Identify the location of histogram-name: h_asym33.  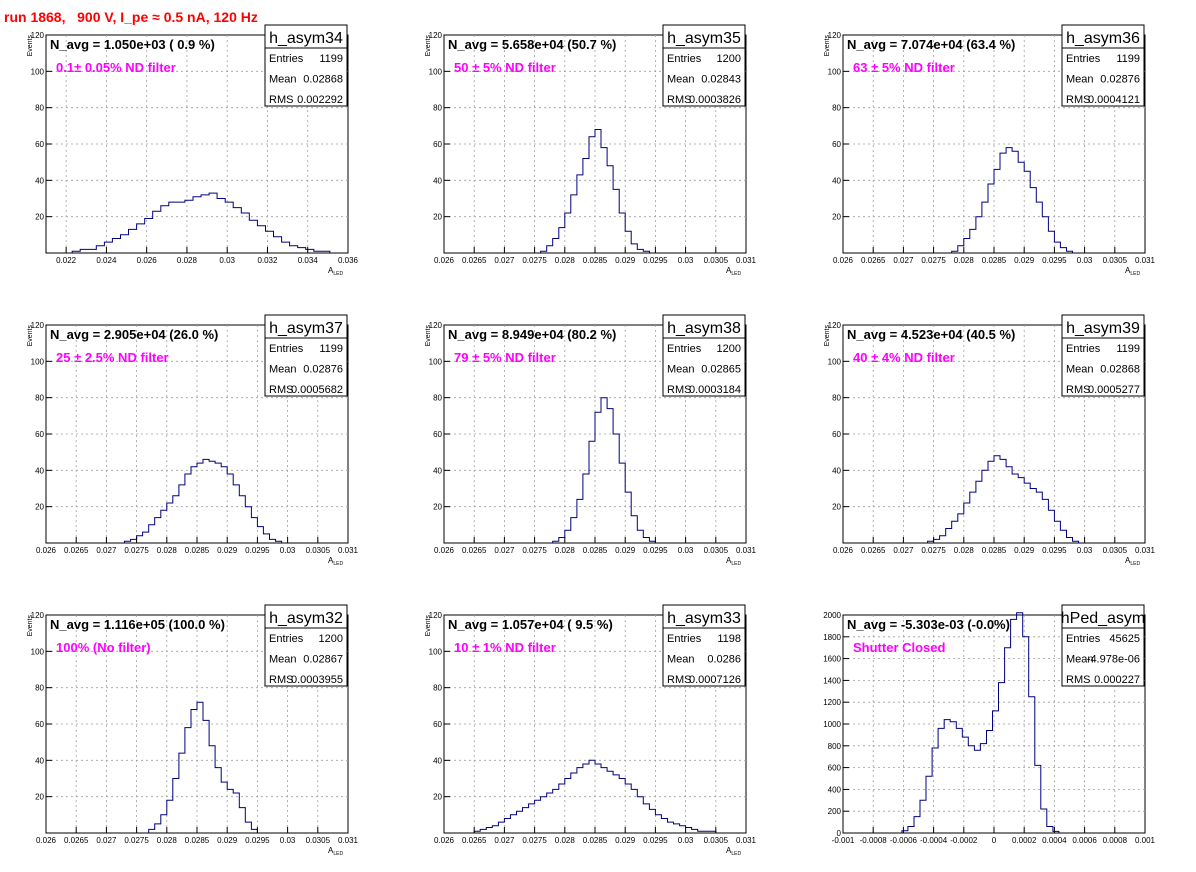
(704, 618).